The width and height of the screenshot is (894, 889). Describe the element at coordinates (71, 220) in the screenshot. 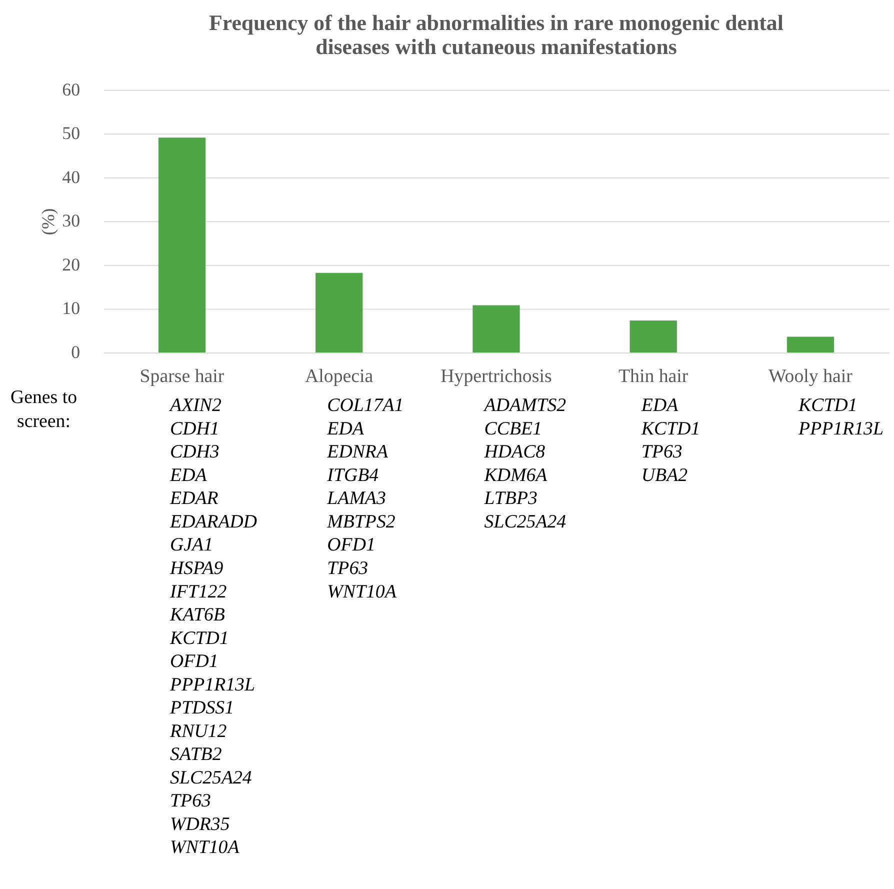

I see `y-tick-label: 30` at that location.